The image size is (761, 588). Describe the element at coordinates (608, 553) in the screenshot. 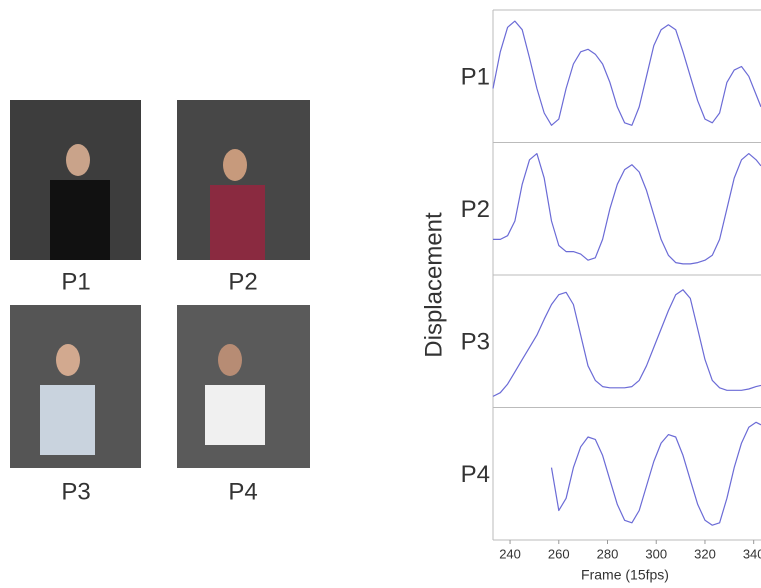

I see `x-tick-label: 280` at that location.